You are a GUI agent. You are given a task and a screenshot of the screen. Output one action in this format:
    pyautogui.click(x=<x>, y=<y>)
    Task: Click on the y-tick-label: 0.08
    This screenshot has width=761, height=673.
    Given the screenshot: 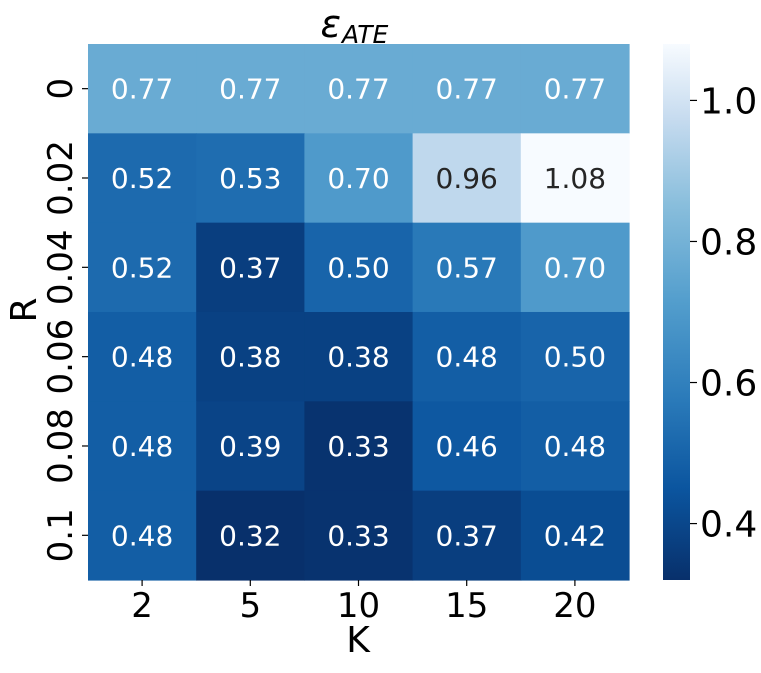 What is the action you would take?
    pyautogui.click(x=61, y=446)
    